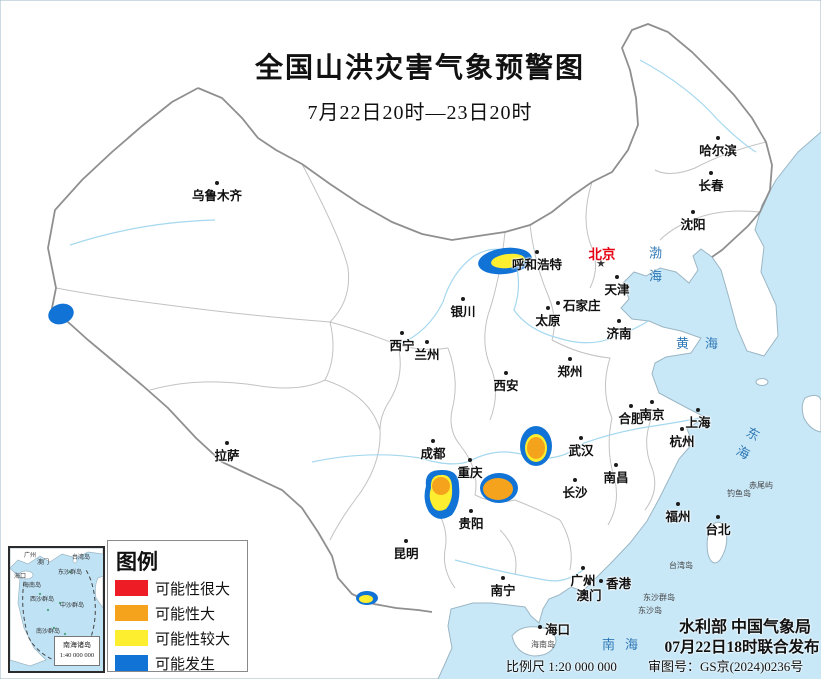  What do you see at coordinates (470, 473) in the screenshot?
I see `city-label: 重庆` at bounding box center [470, 473].